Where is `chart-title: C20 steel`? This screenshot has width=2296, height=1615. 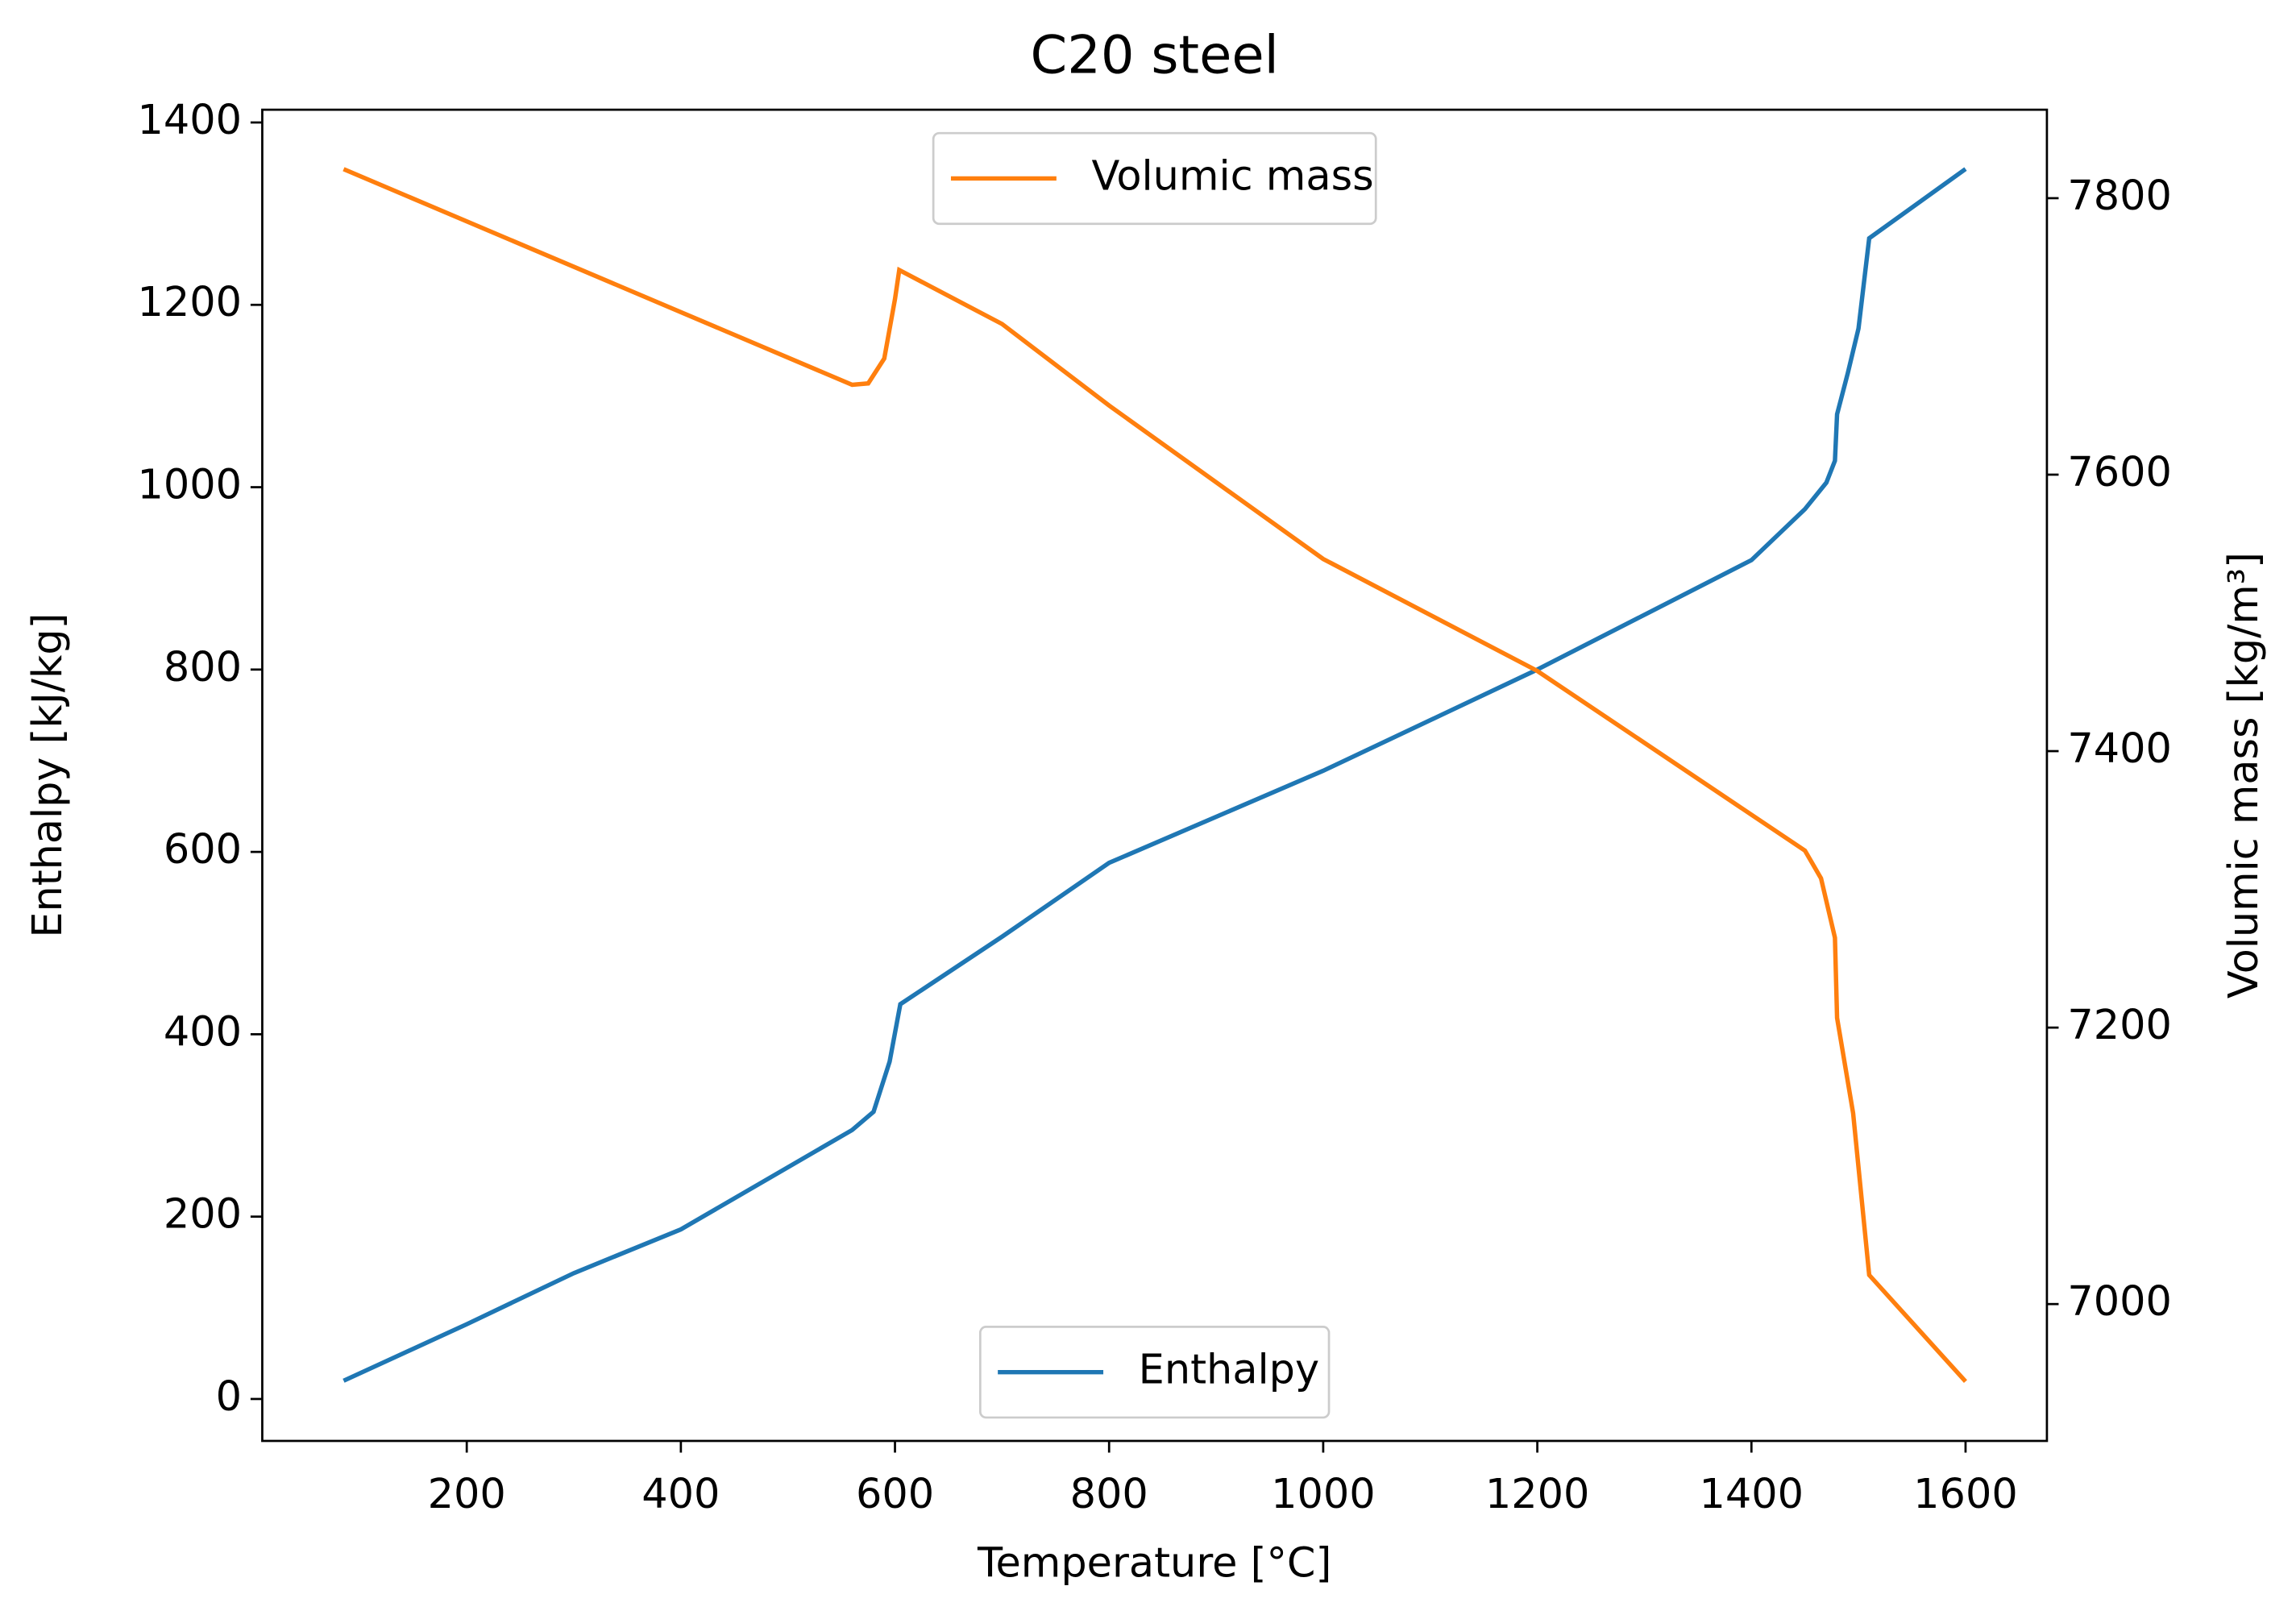
chart-title: C20 steel is located at coordinates (1155, 56).